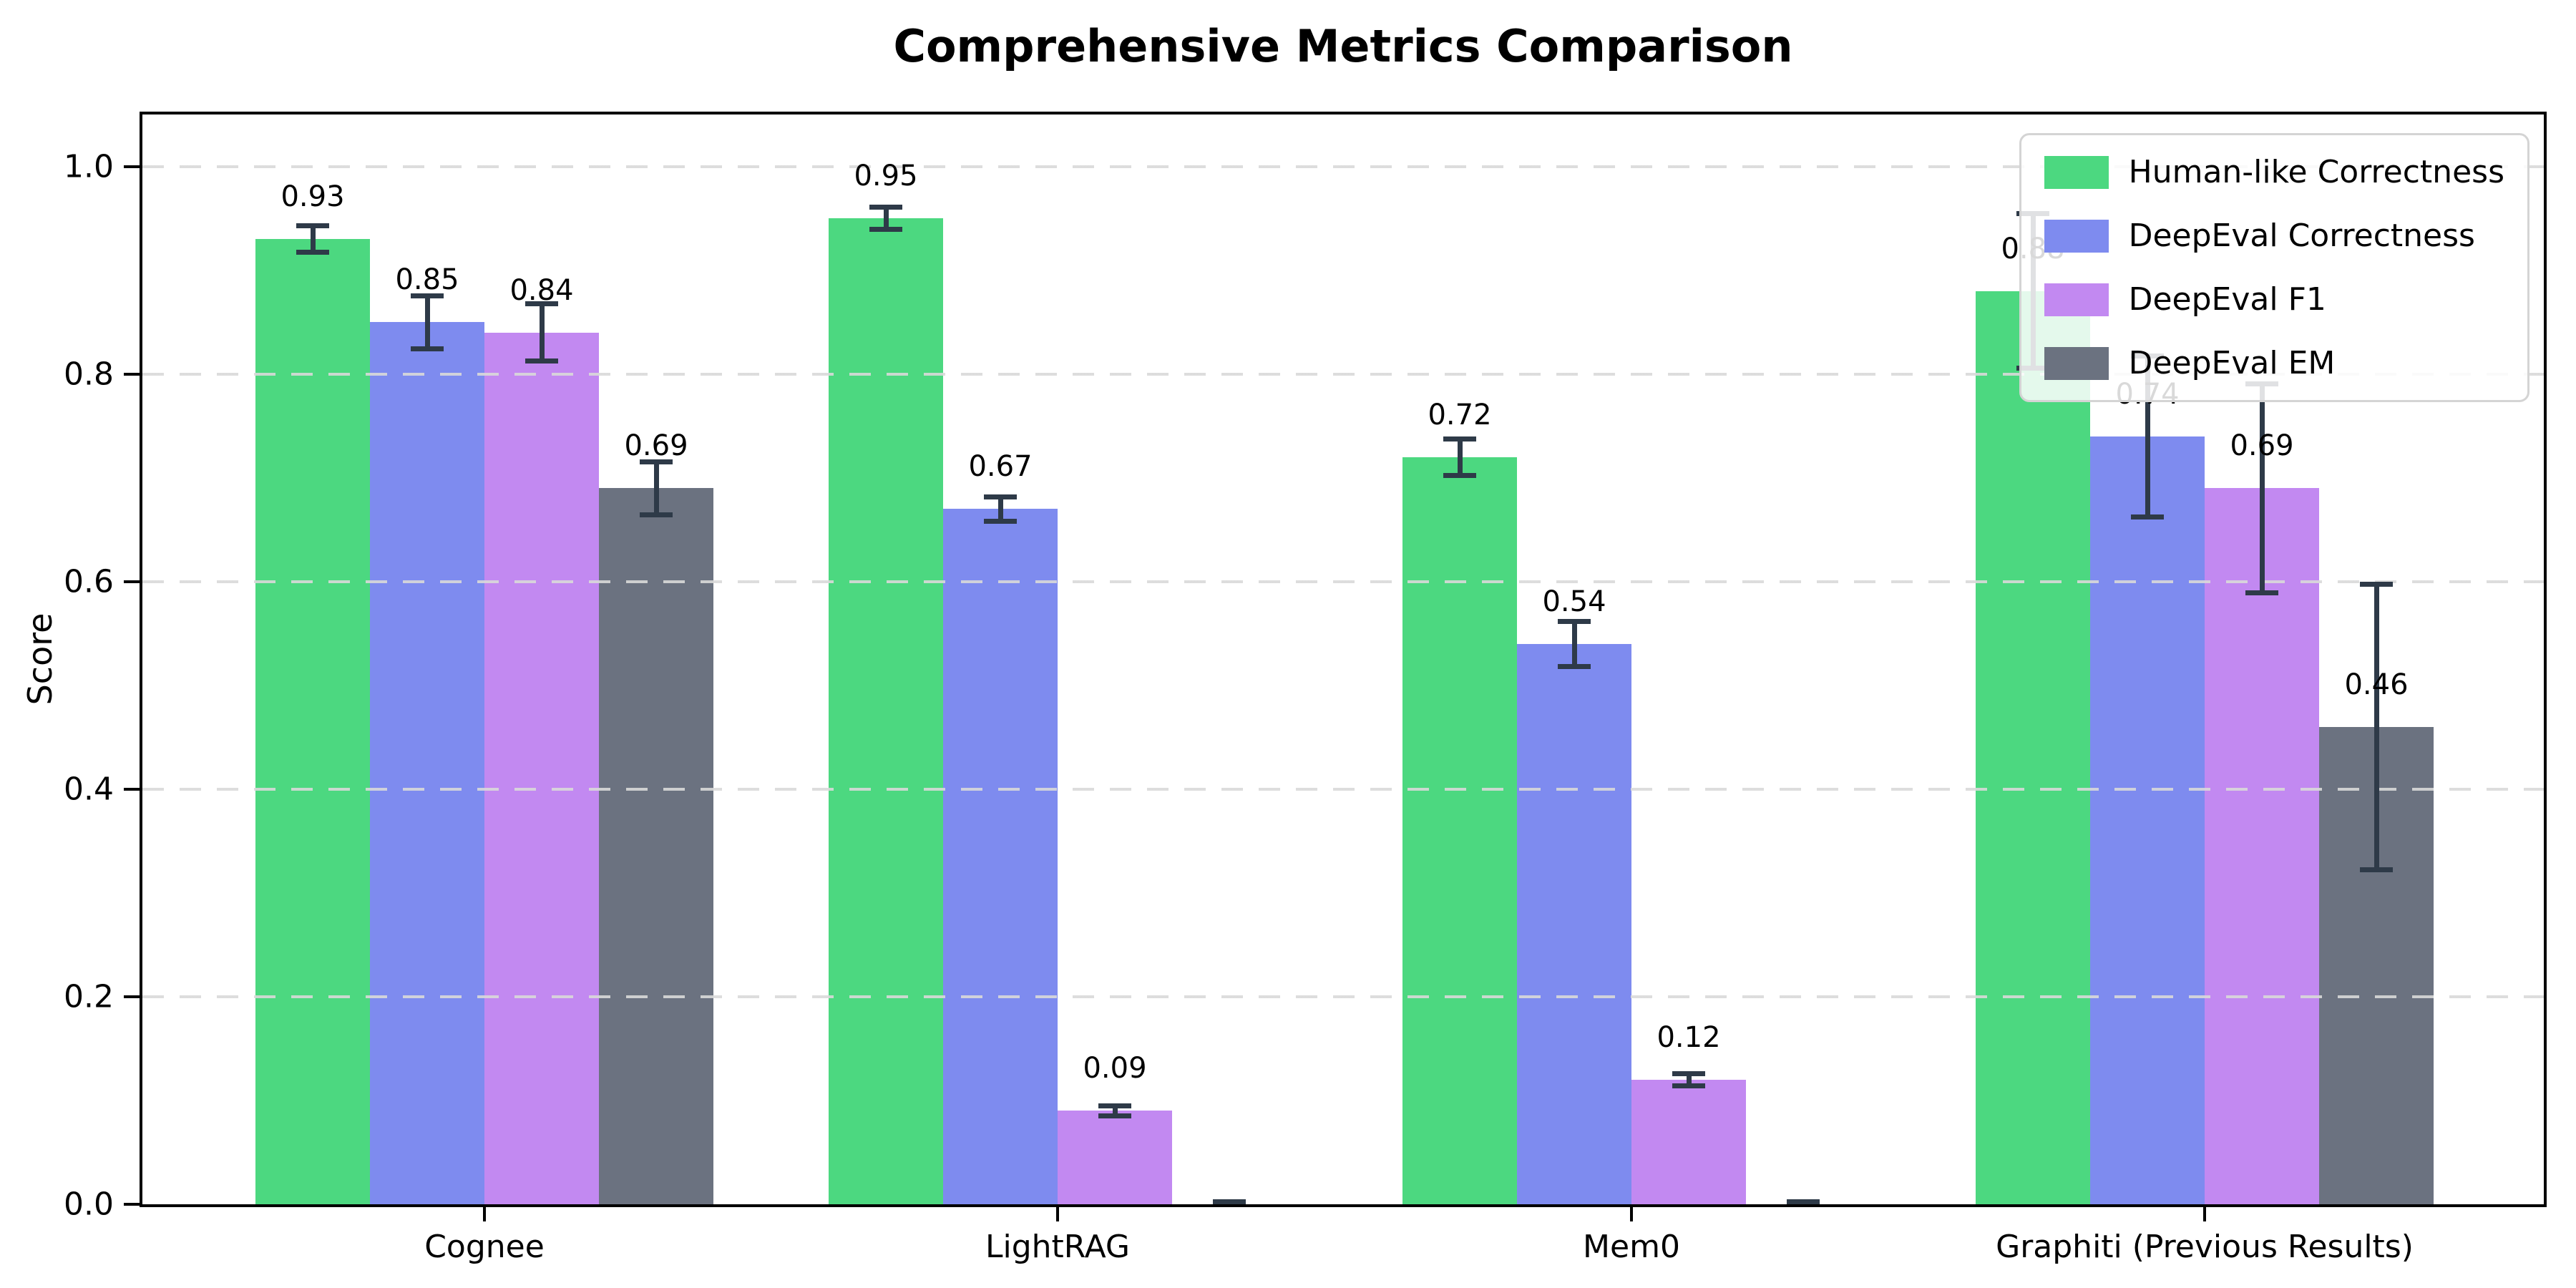 The width and height of the screenshot is (2576, 1288). What do you see at coordinates (2076, 236) in the screenshot?
I see `legend-swatch-deepeval-correctness` at bounding box center [2076, 236].